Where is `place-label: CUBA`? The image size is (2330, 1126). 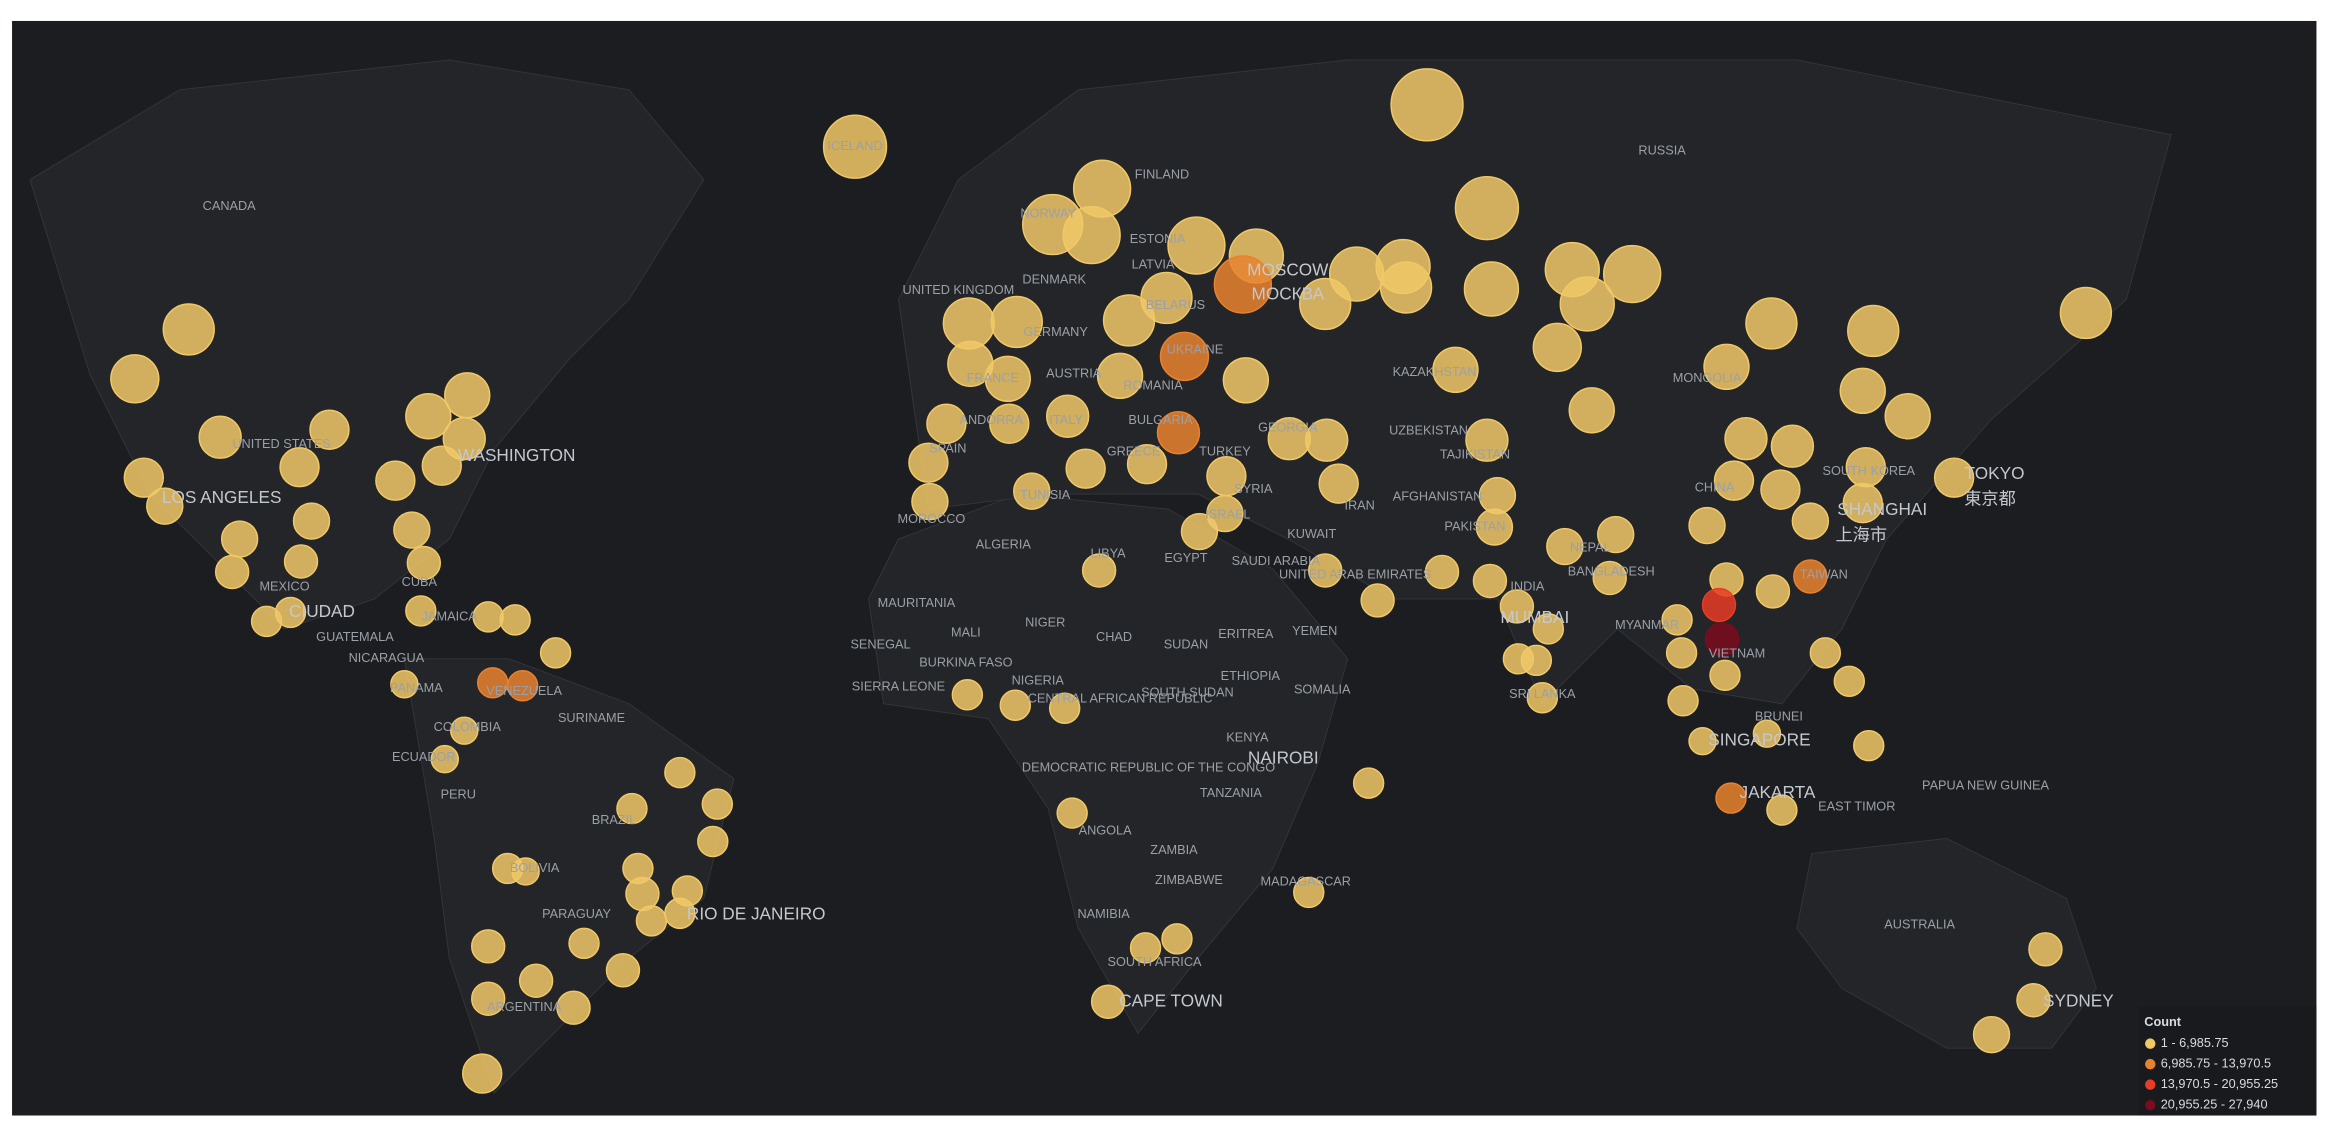 place-label: CUBA is located at coordinates (420, 581).